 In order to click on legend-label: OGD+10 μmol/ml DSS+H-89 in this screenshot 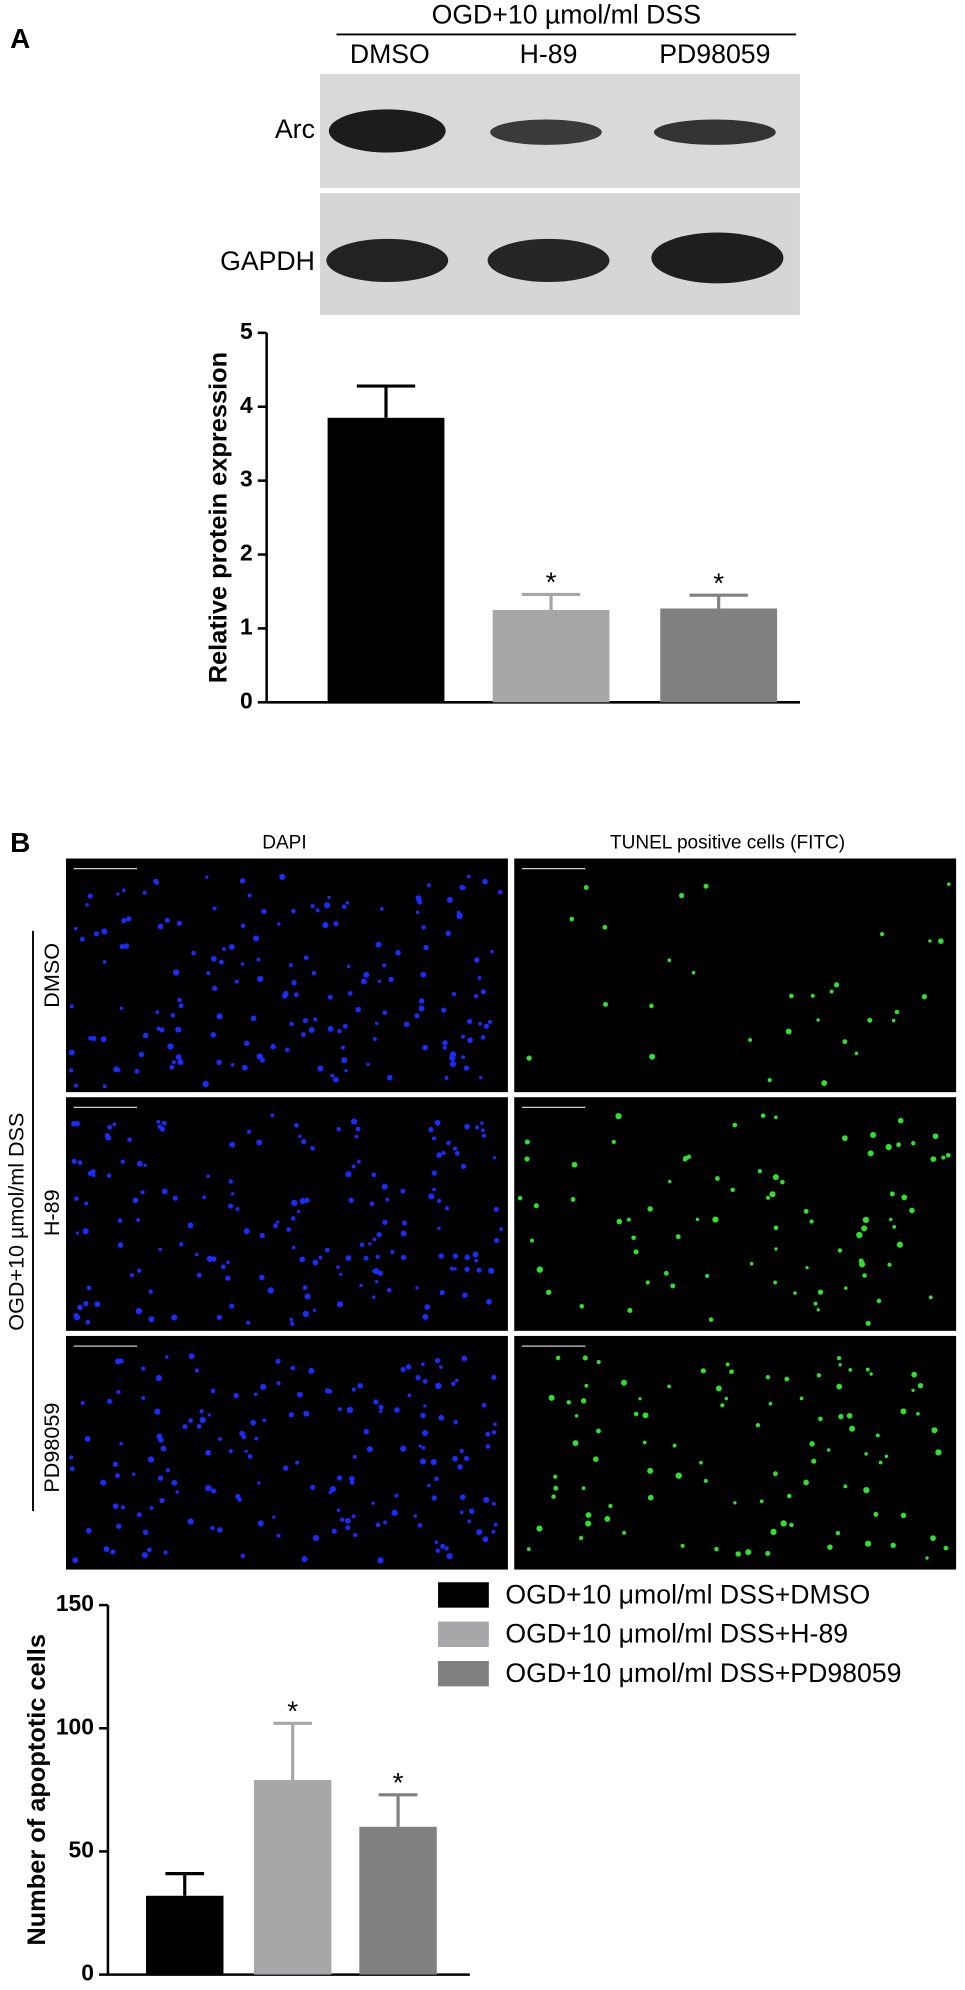, I will do `click(676, 1634)`.